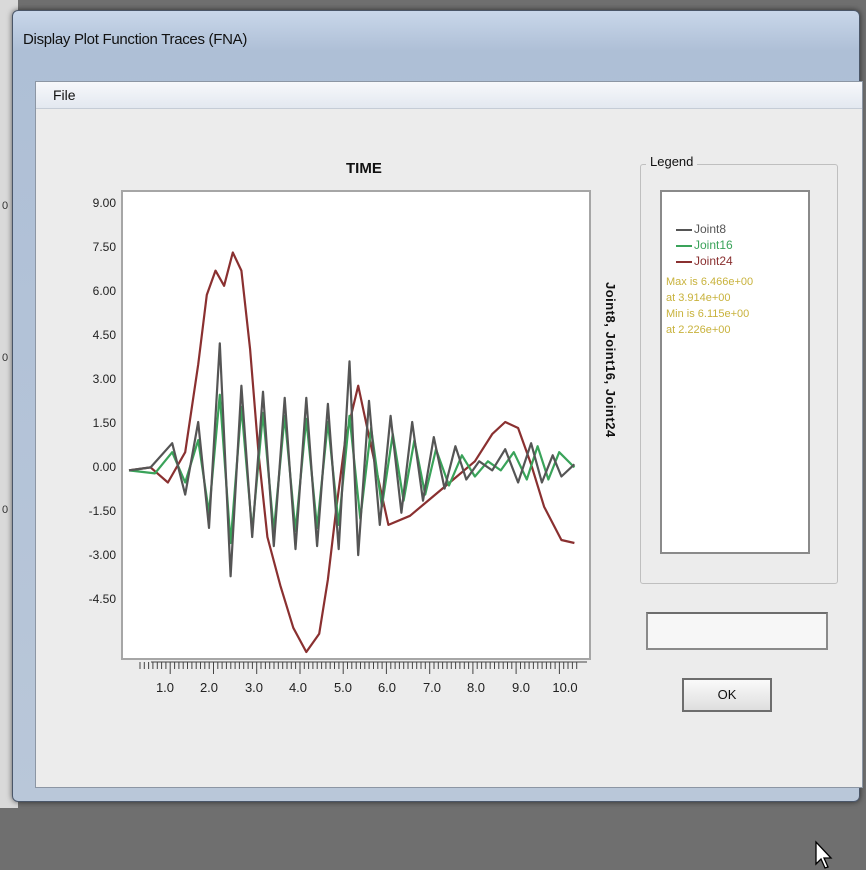  I want to click on legend-max-time: at 3.914e+00, so click(698, 298).